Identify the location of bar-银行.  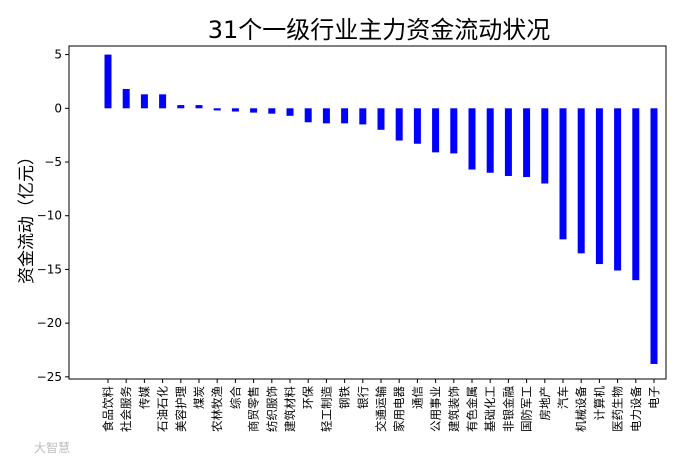
(363, 116).